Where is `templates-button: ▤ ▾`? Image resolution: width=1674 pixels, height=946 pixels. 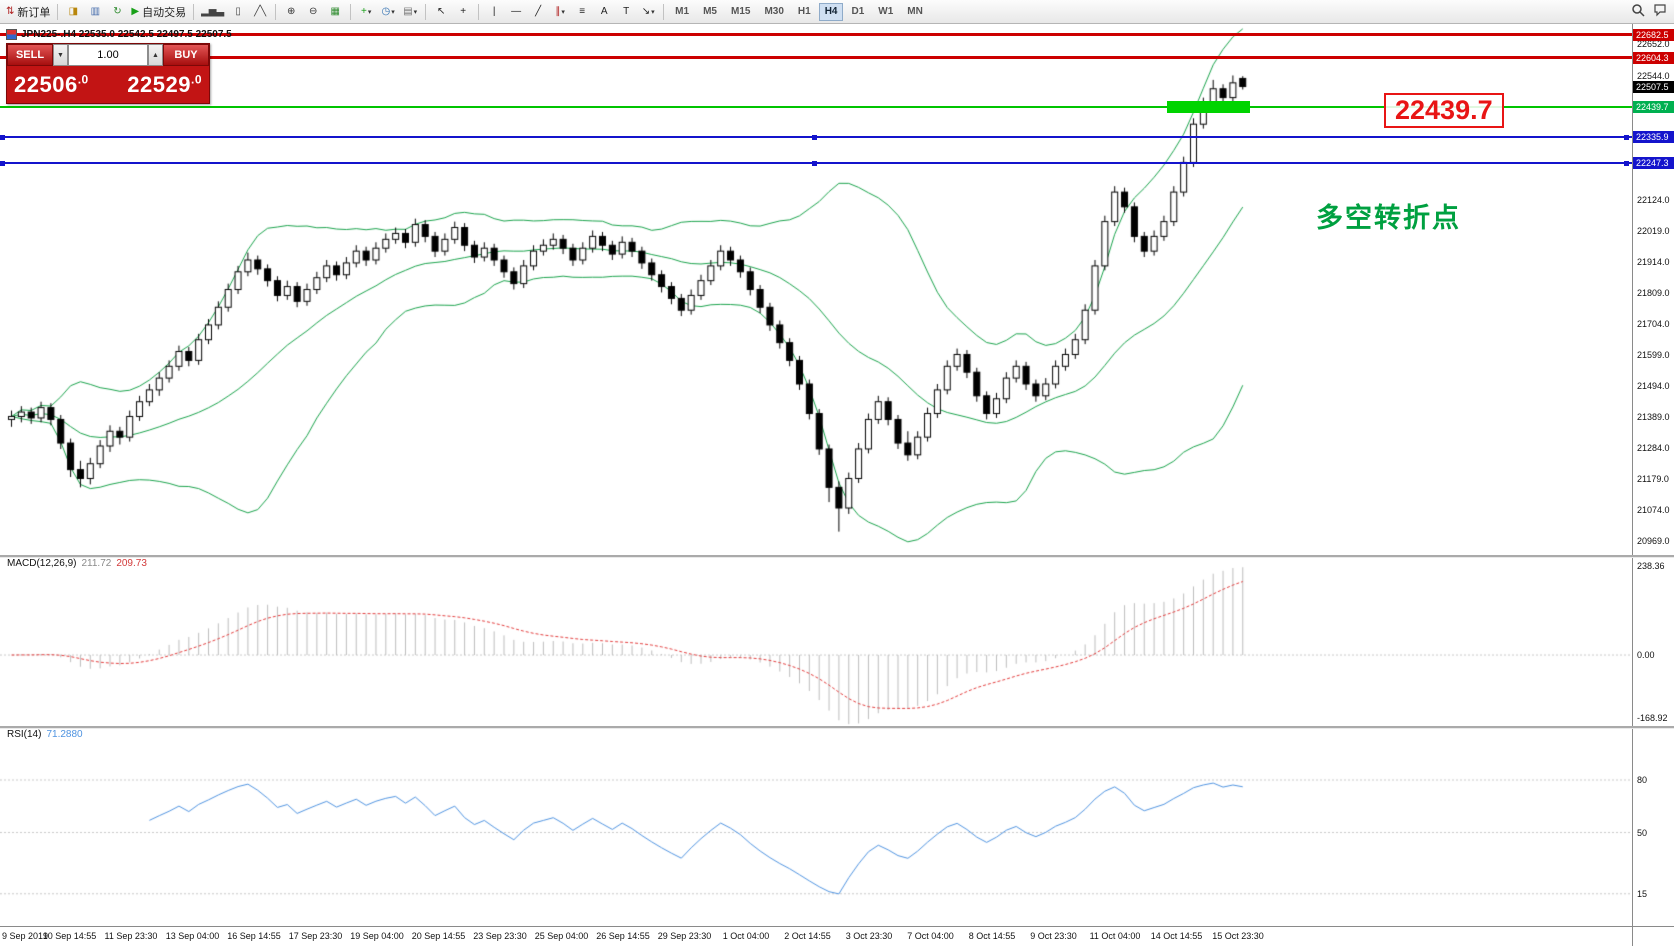 templates-button: ▤ ▾ is located at coordinates (410, 12).